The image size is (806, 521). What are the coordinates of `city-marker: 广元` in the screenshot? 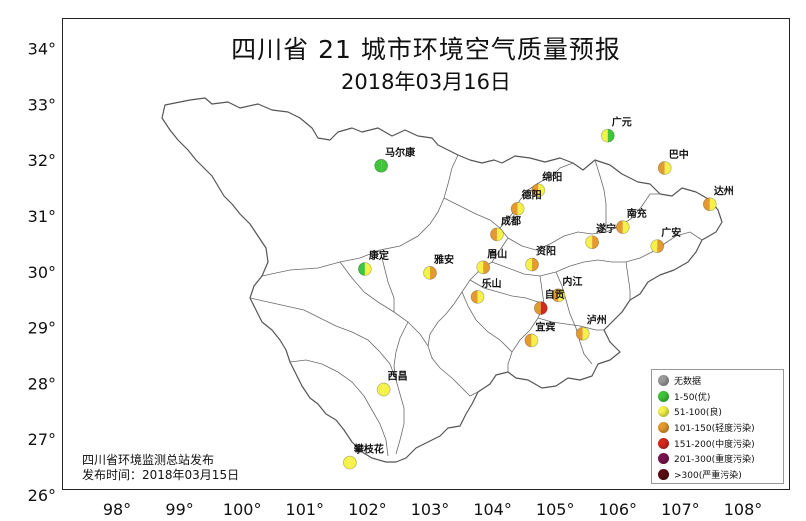 It's located at (616, 129).